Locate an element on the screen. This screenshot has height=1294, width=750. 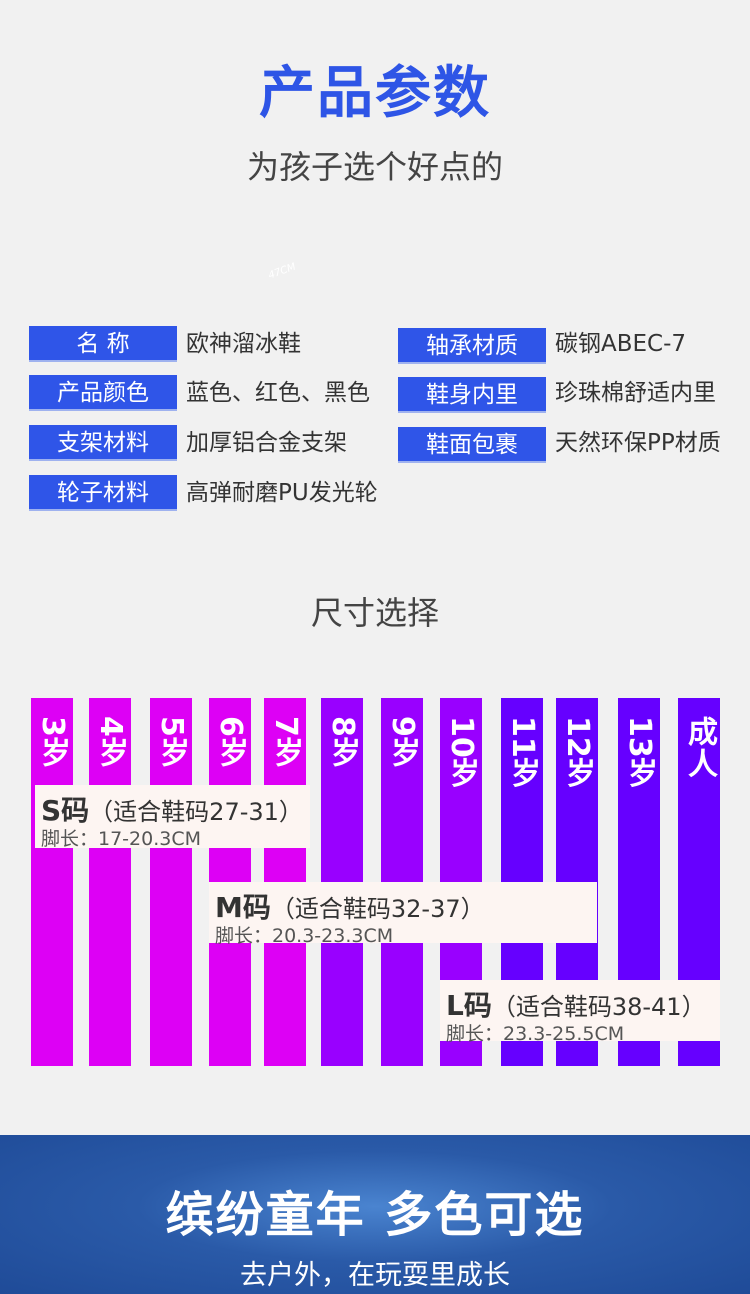
size-box-s: S码（适合鞋码27-31） 脚长：17-20.3CM is located at coordinates (172, 817).